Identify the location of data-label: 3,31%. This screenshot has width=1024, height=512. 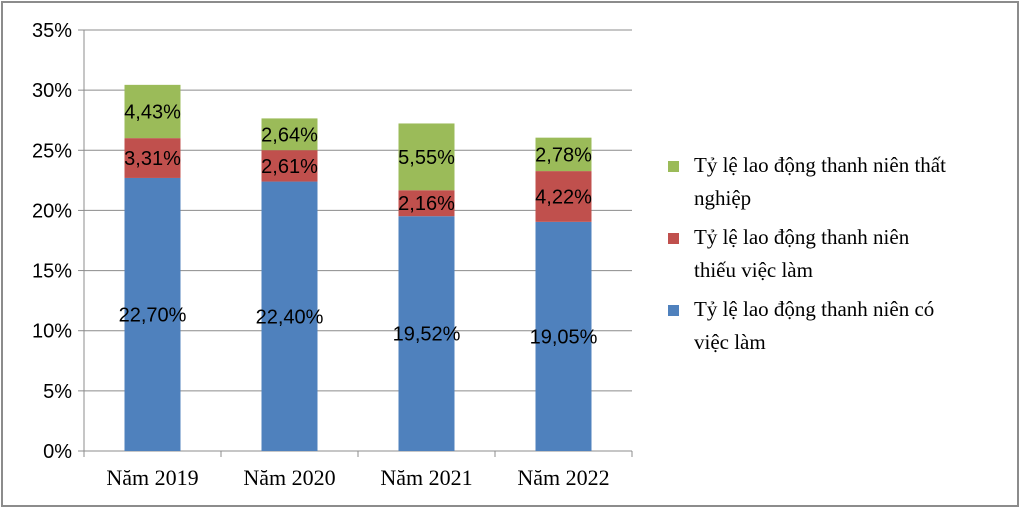
(152, 159).